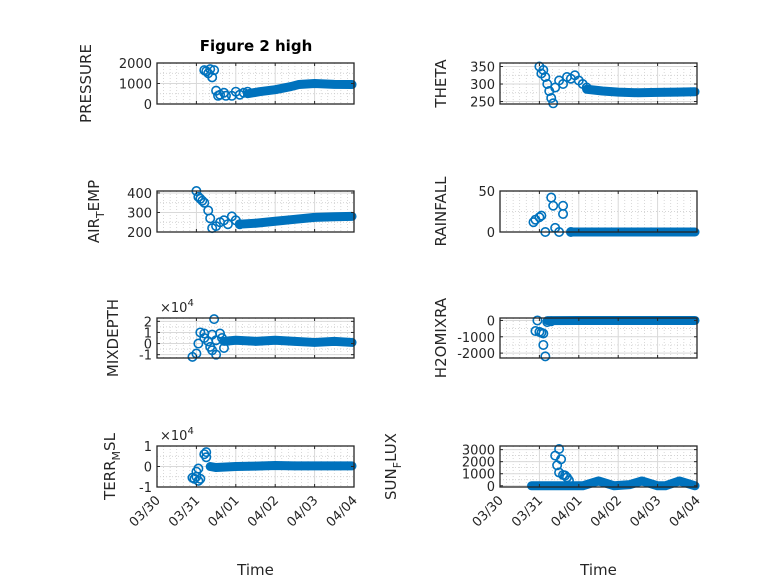 This screenshot has width=778, height=583. I want to click on subplot-pressure: 0 1000 2000 PRESSURE, so click(217, 83).